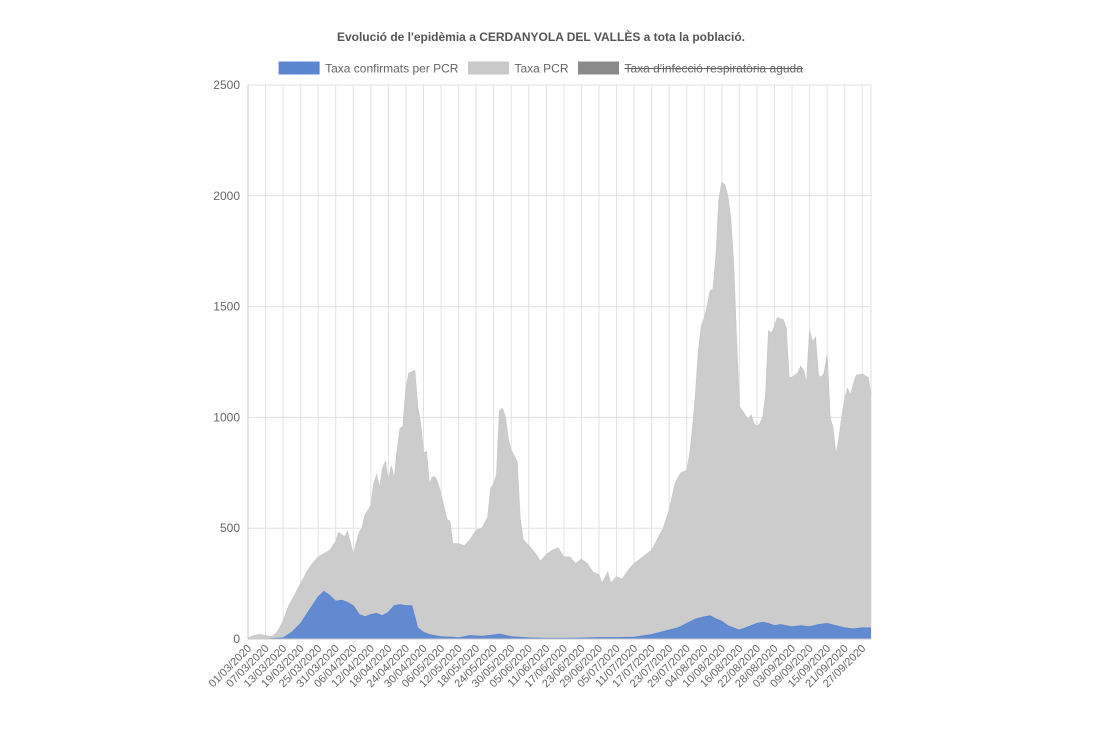 This screenshot has height=735, width=1100. Describe the element at coordinates (226, 196) in the screenshot. I see `y-tick-label: 2000` at that location.